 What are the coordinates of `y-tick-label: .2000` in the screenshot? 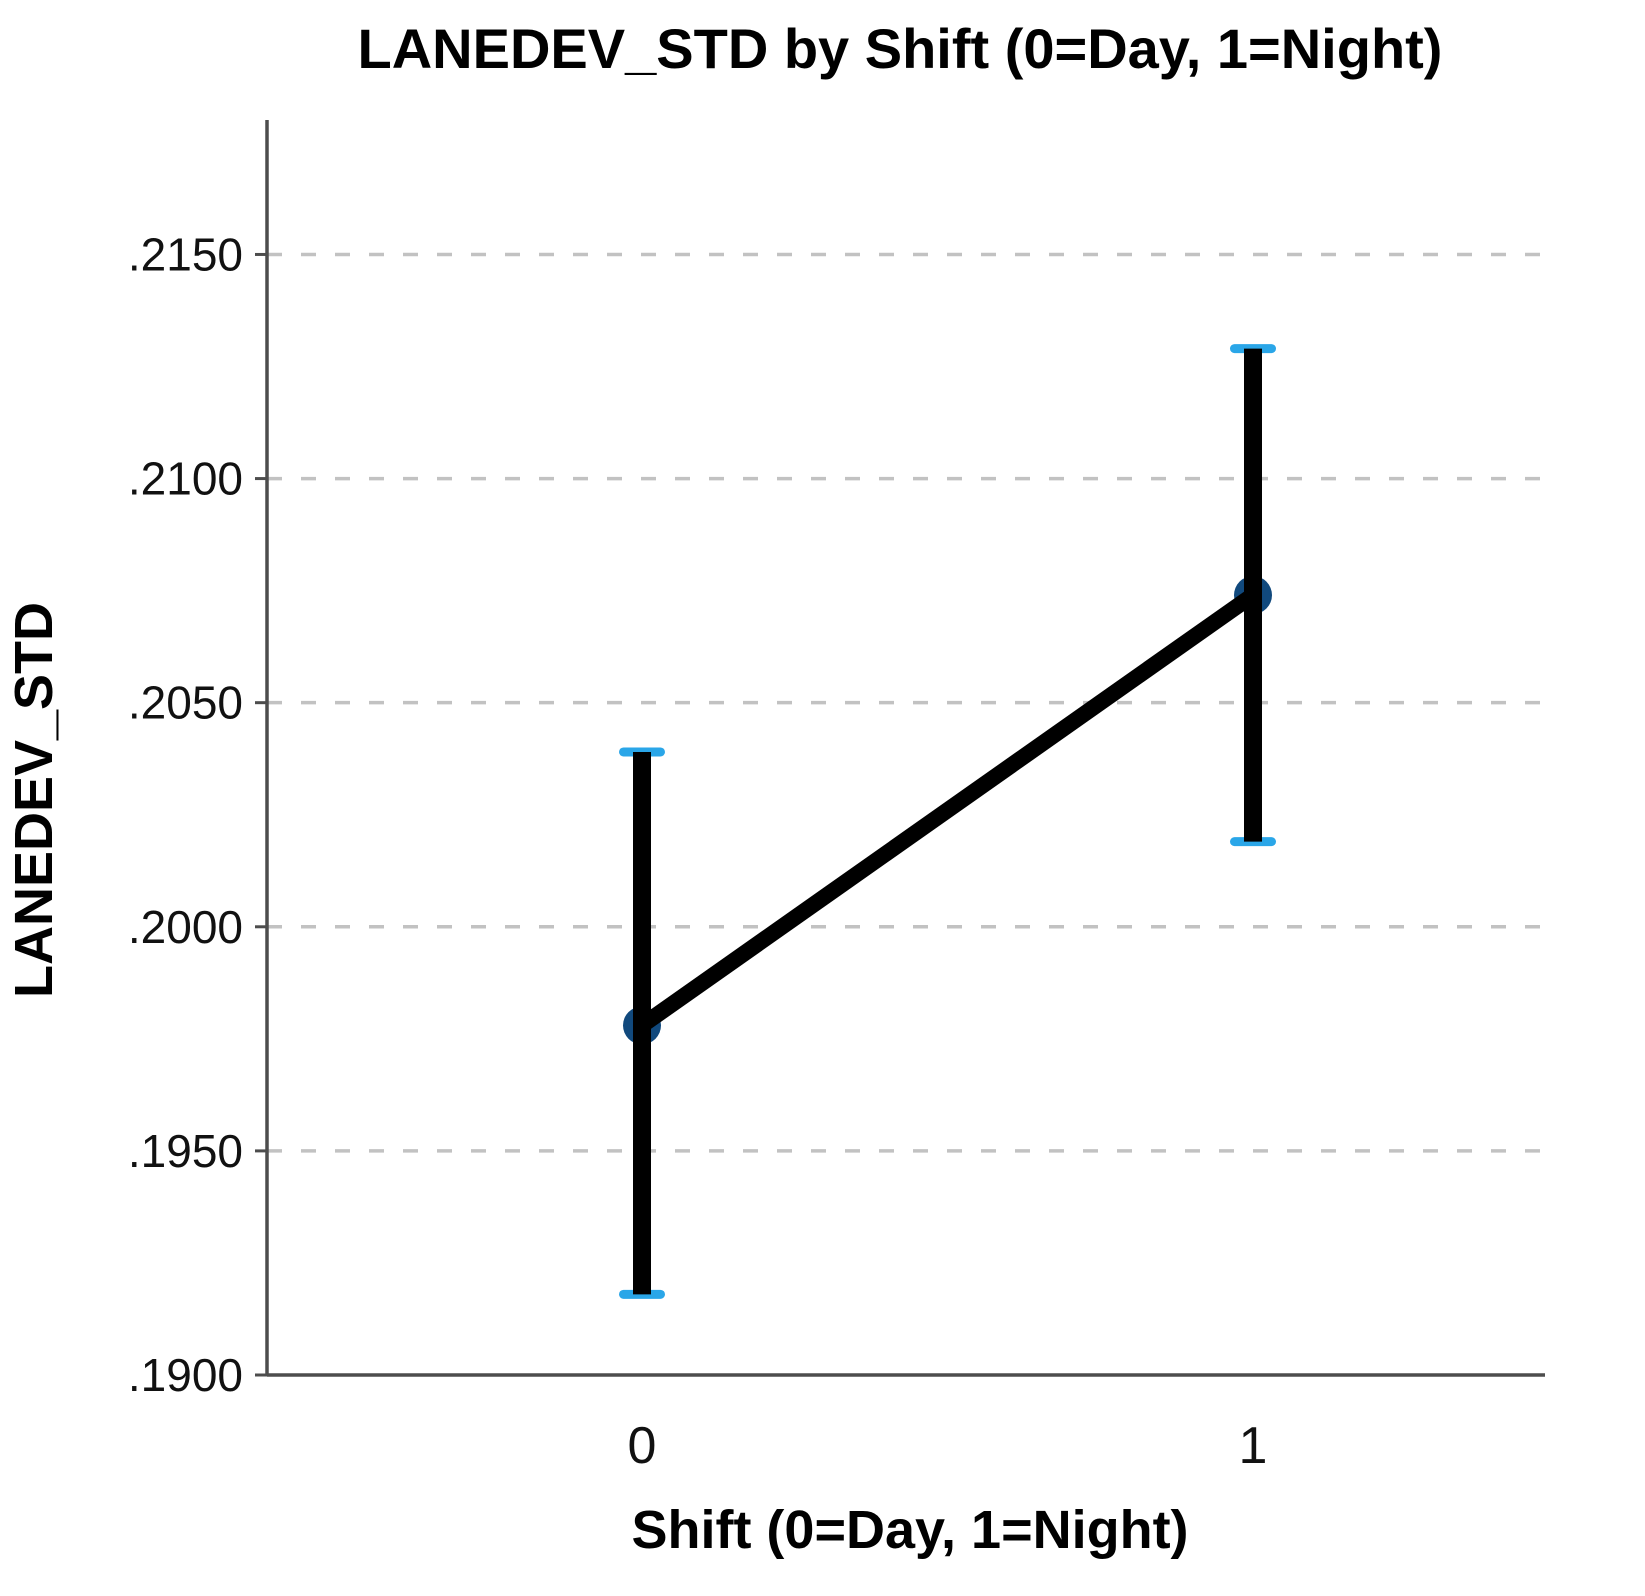 It's located at (185, 927).